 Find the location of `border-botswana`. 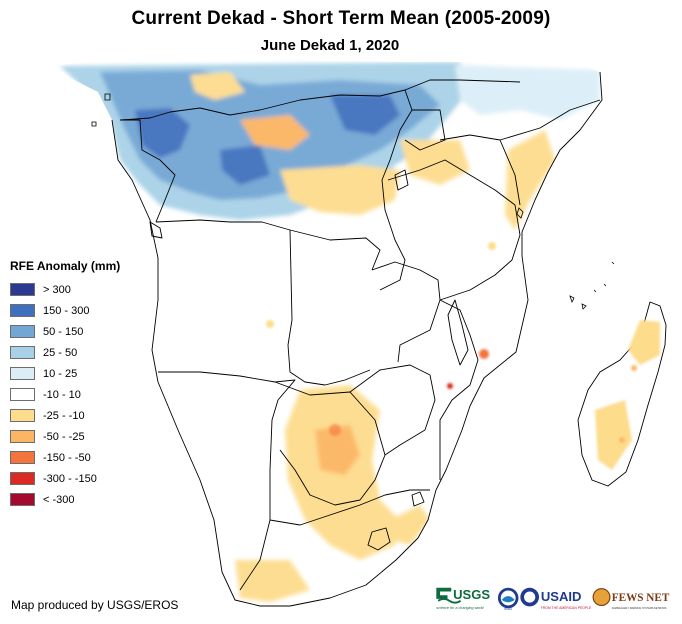

border-botswana is located at coordinates (330, 443).